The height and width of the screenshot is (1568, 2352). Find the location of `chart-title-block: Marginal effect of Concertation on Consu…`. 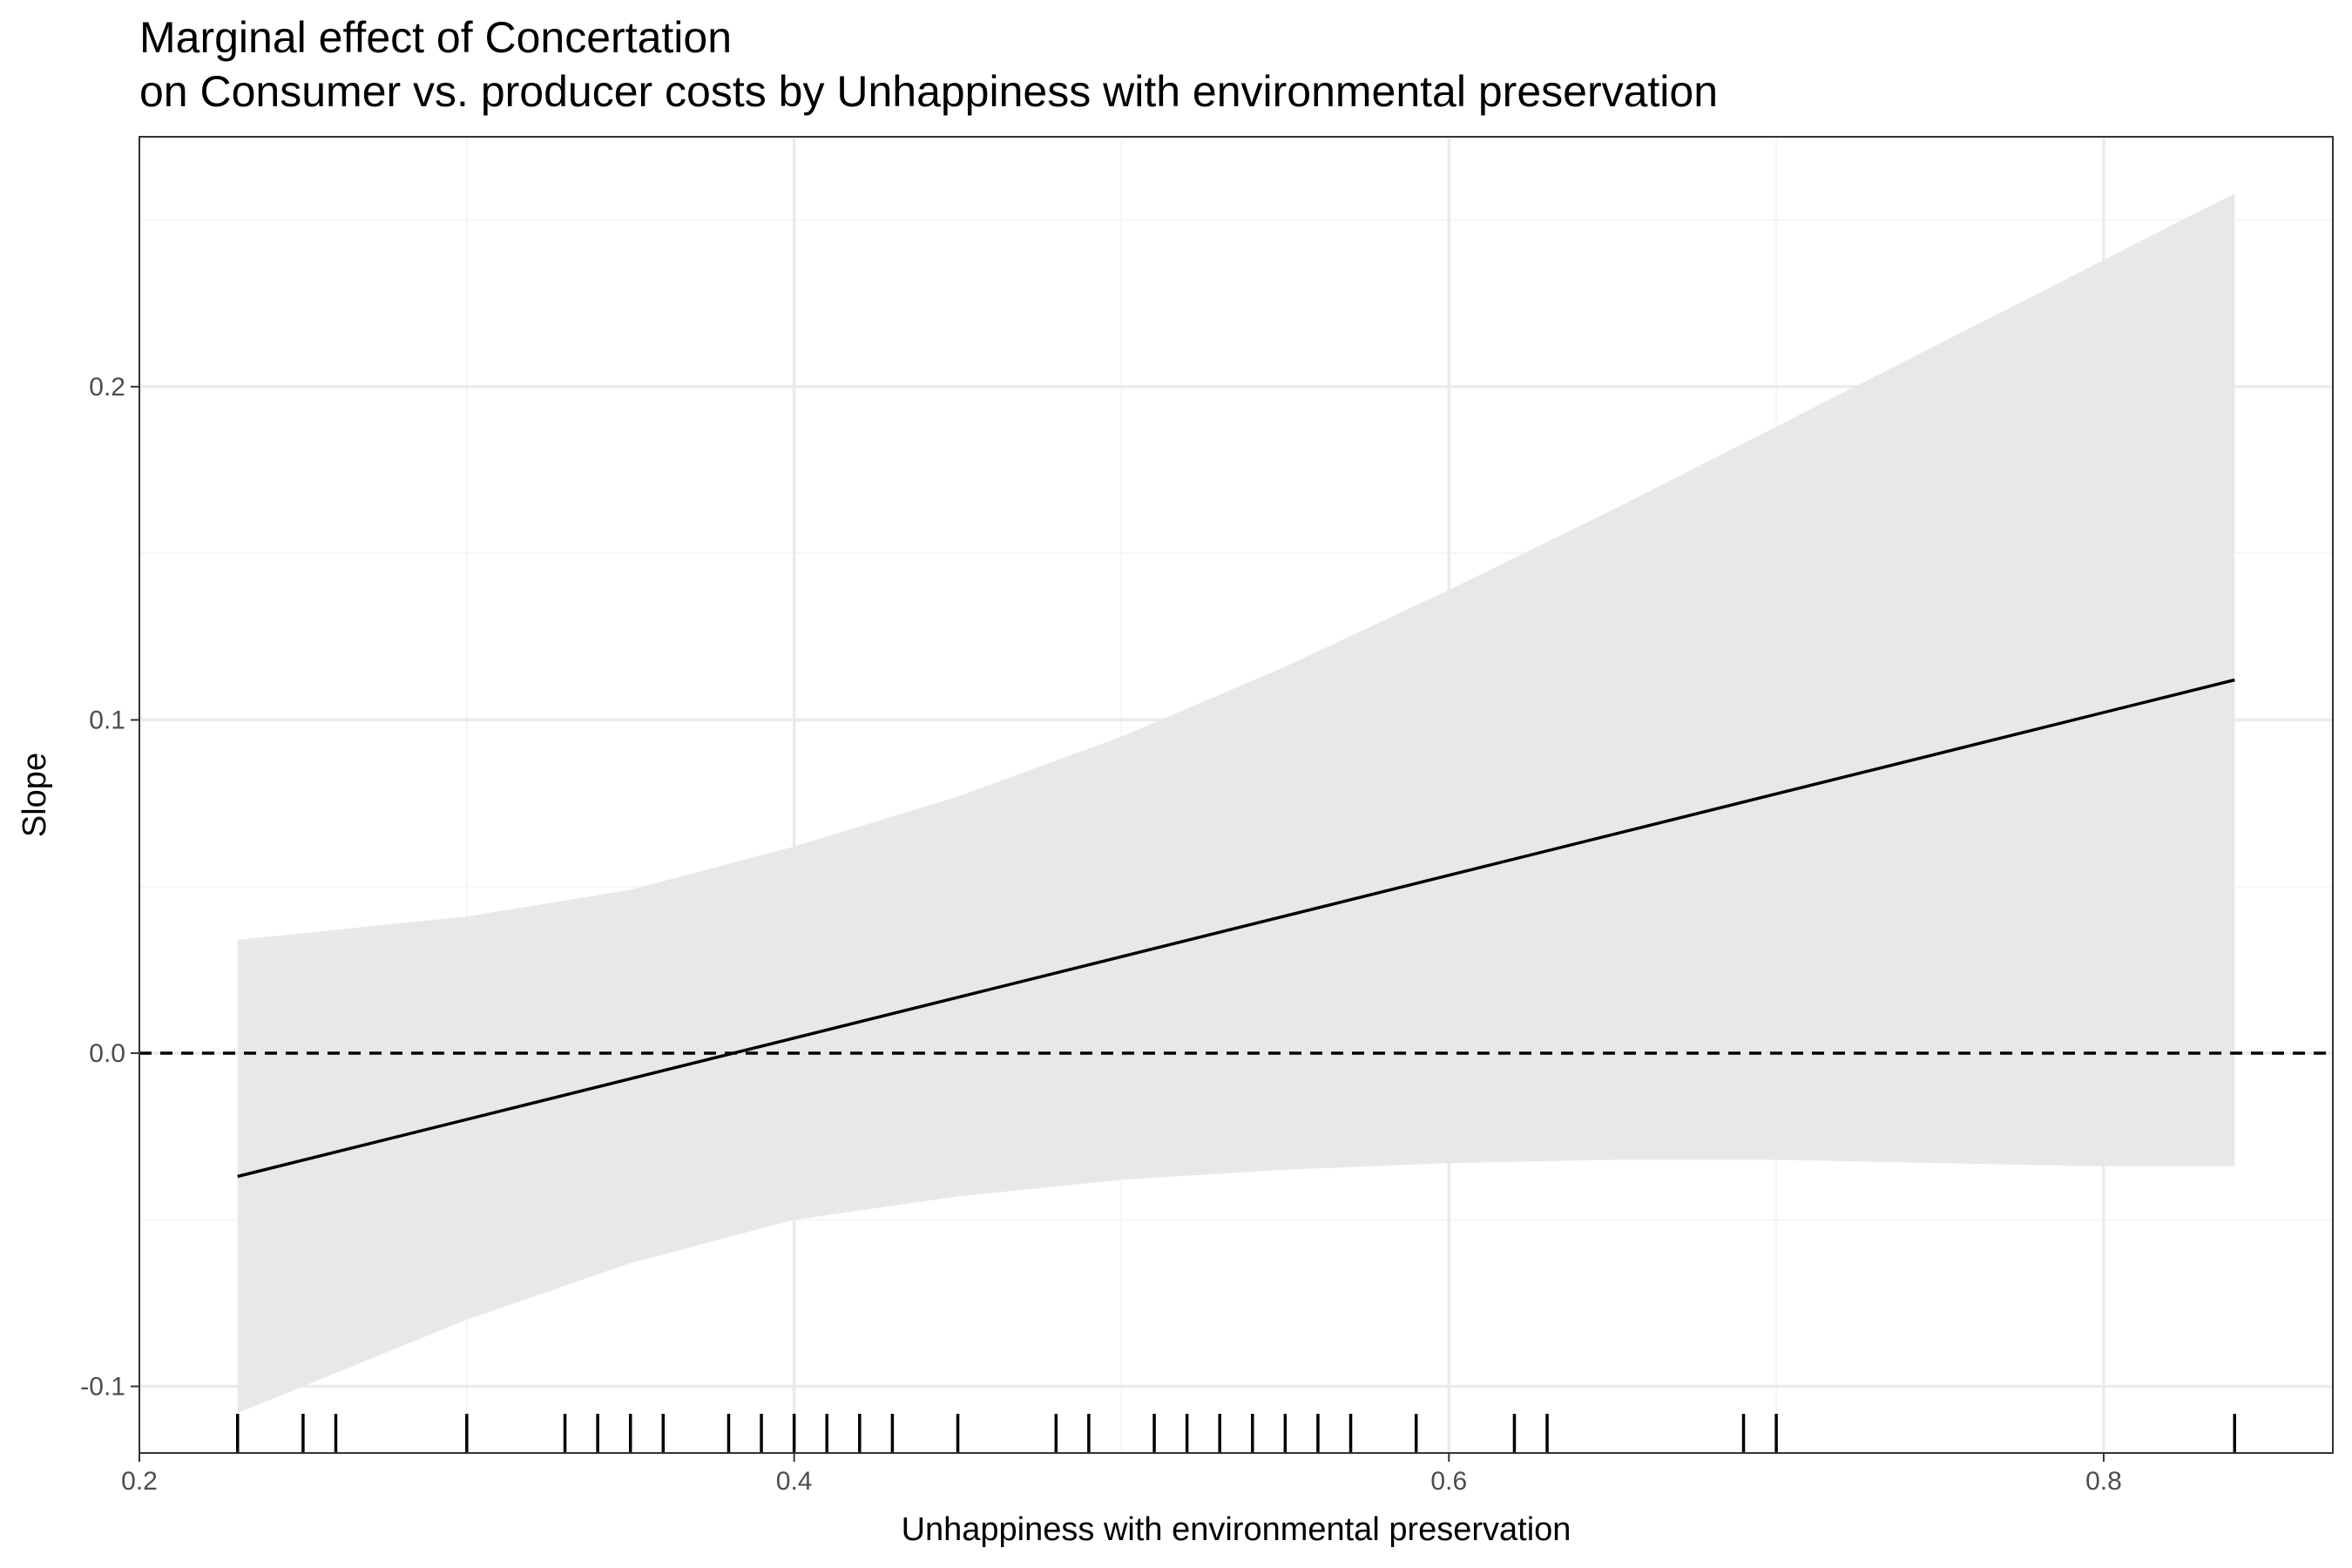

chart-title-block: Marginal effect of Concertation on Consu… is located at coordinates (928, 64).